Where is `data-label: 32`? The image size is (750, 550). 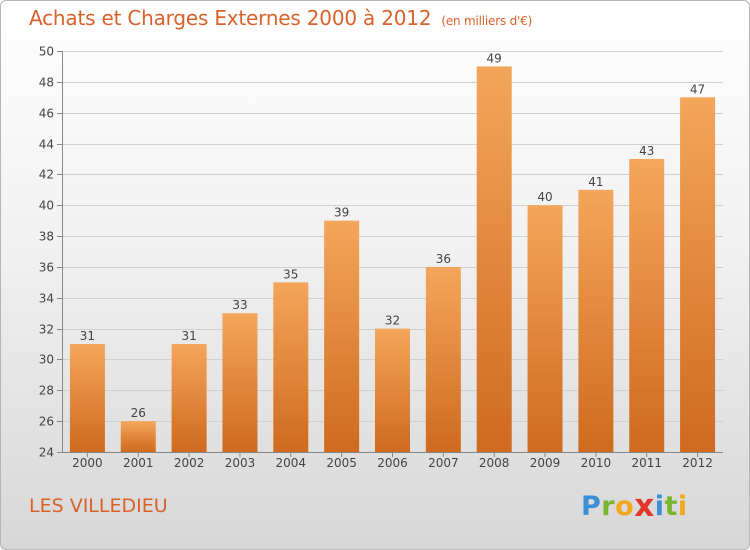
data-label: 32 is located at coordinates (392, 321).